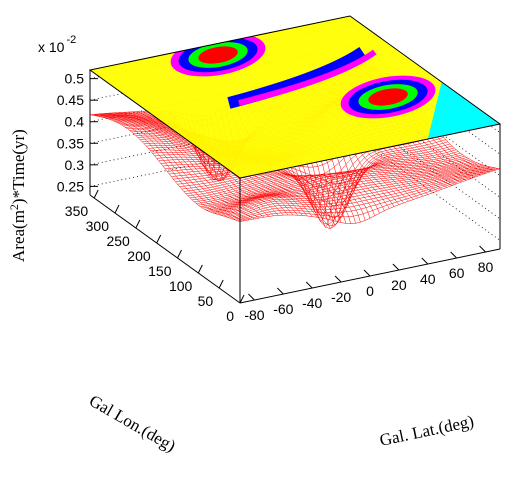 This screenshot has height=478, width=507. Describe the element at coordinates (98, 226) in the screenshot. I see `lon-tick-label-6: 300` at that location.